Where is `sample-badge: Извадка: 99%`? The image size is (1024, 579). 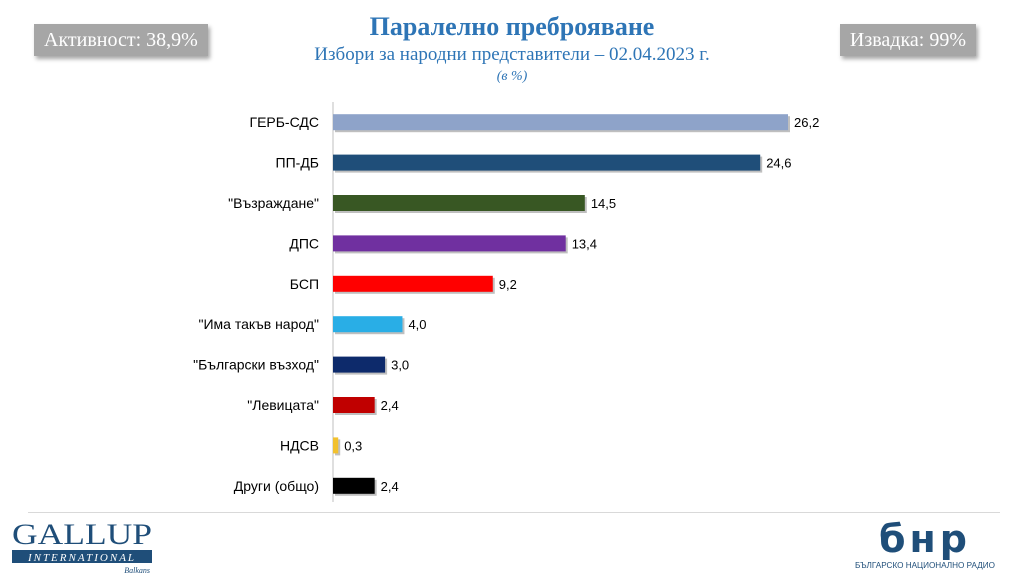
sample-badge: Извадка: 99% is located at coordinates (907, 40).